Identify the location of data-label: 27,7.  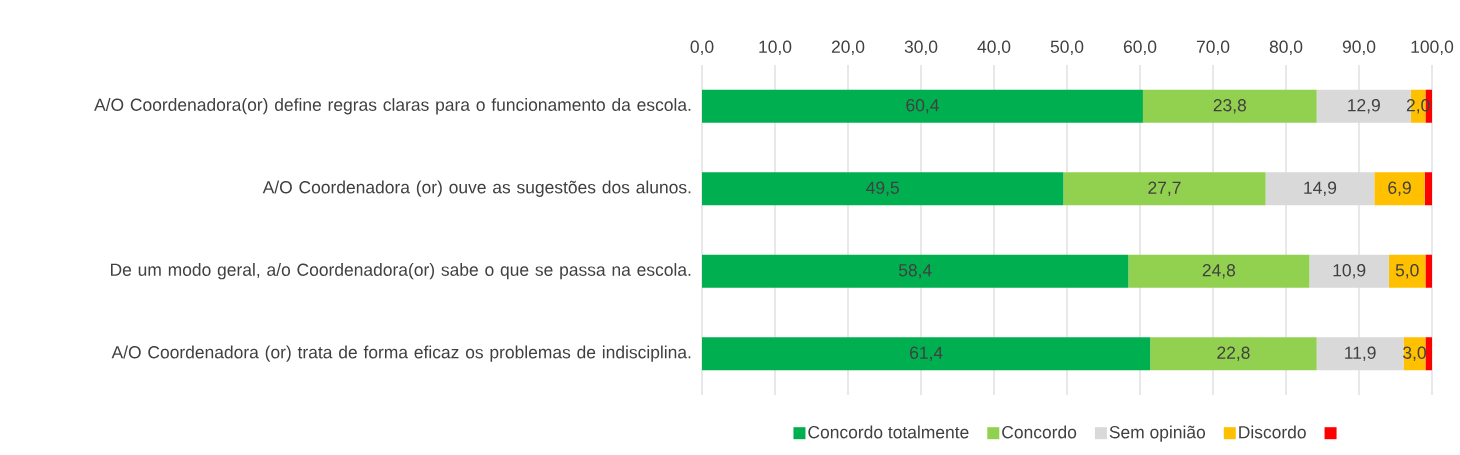
(1164, 188).